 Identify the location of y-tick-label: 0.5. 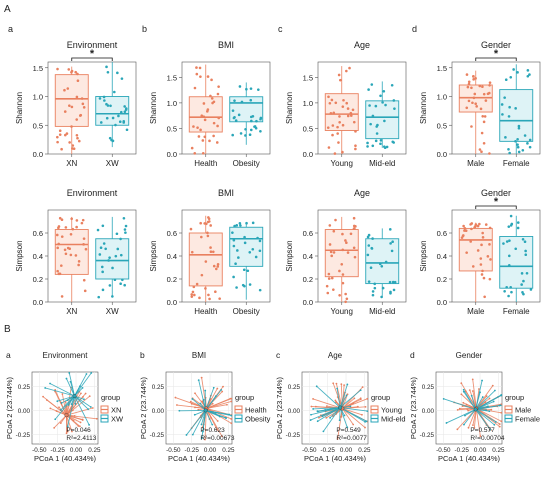
(38, 125).